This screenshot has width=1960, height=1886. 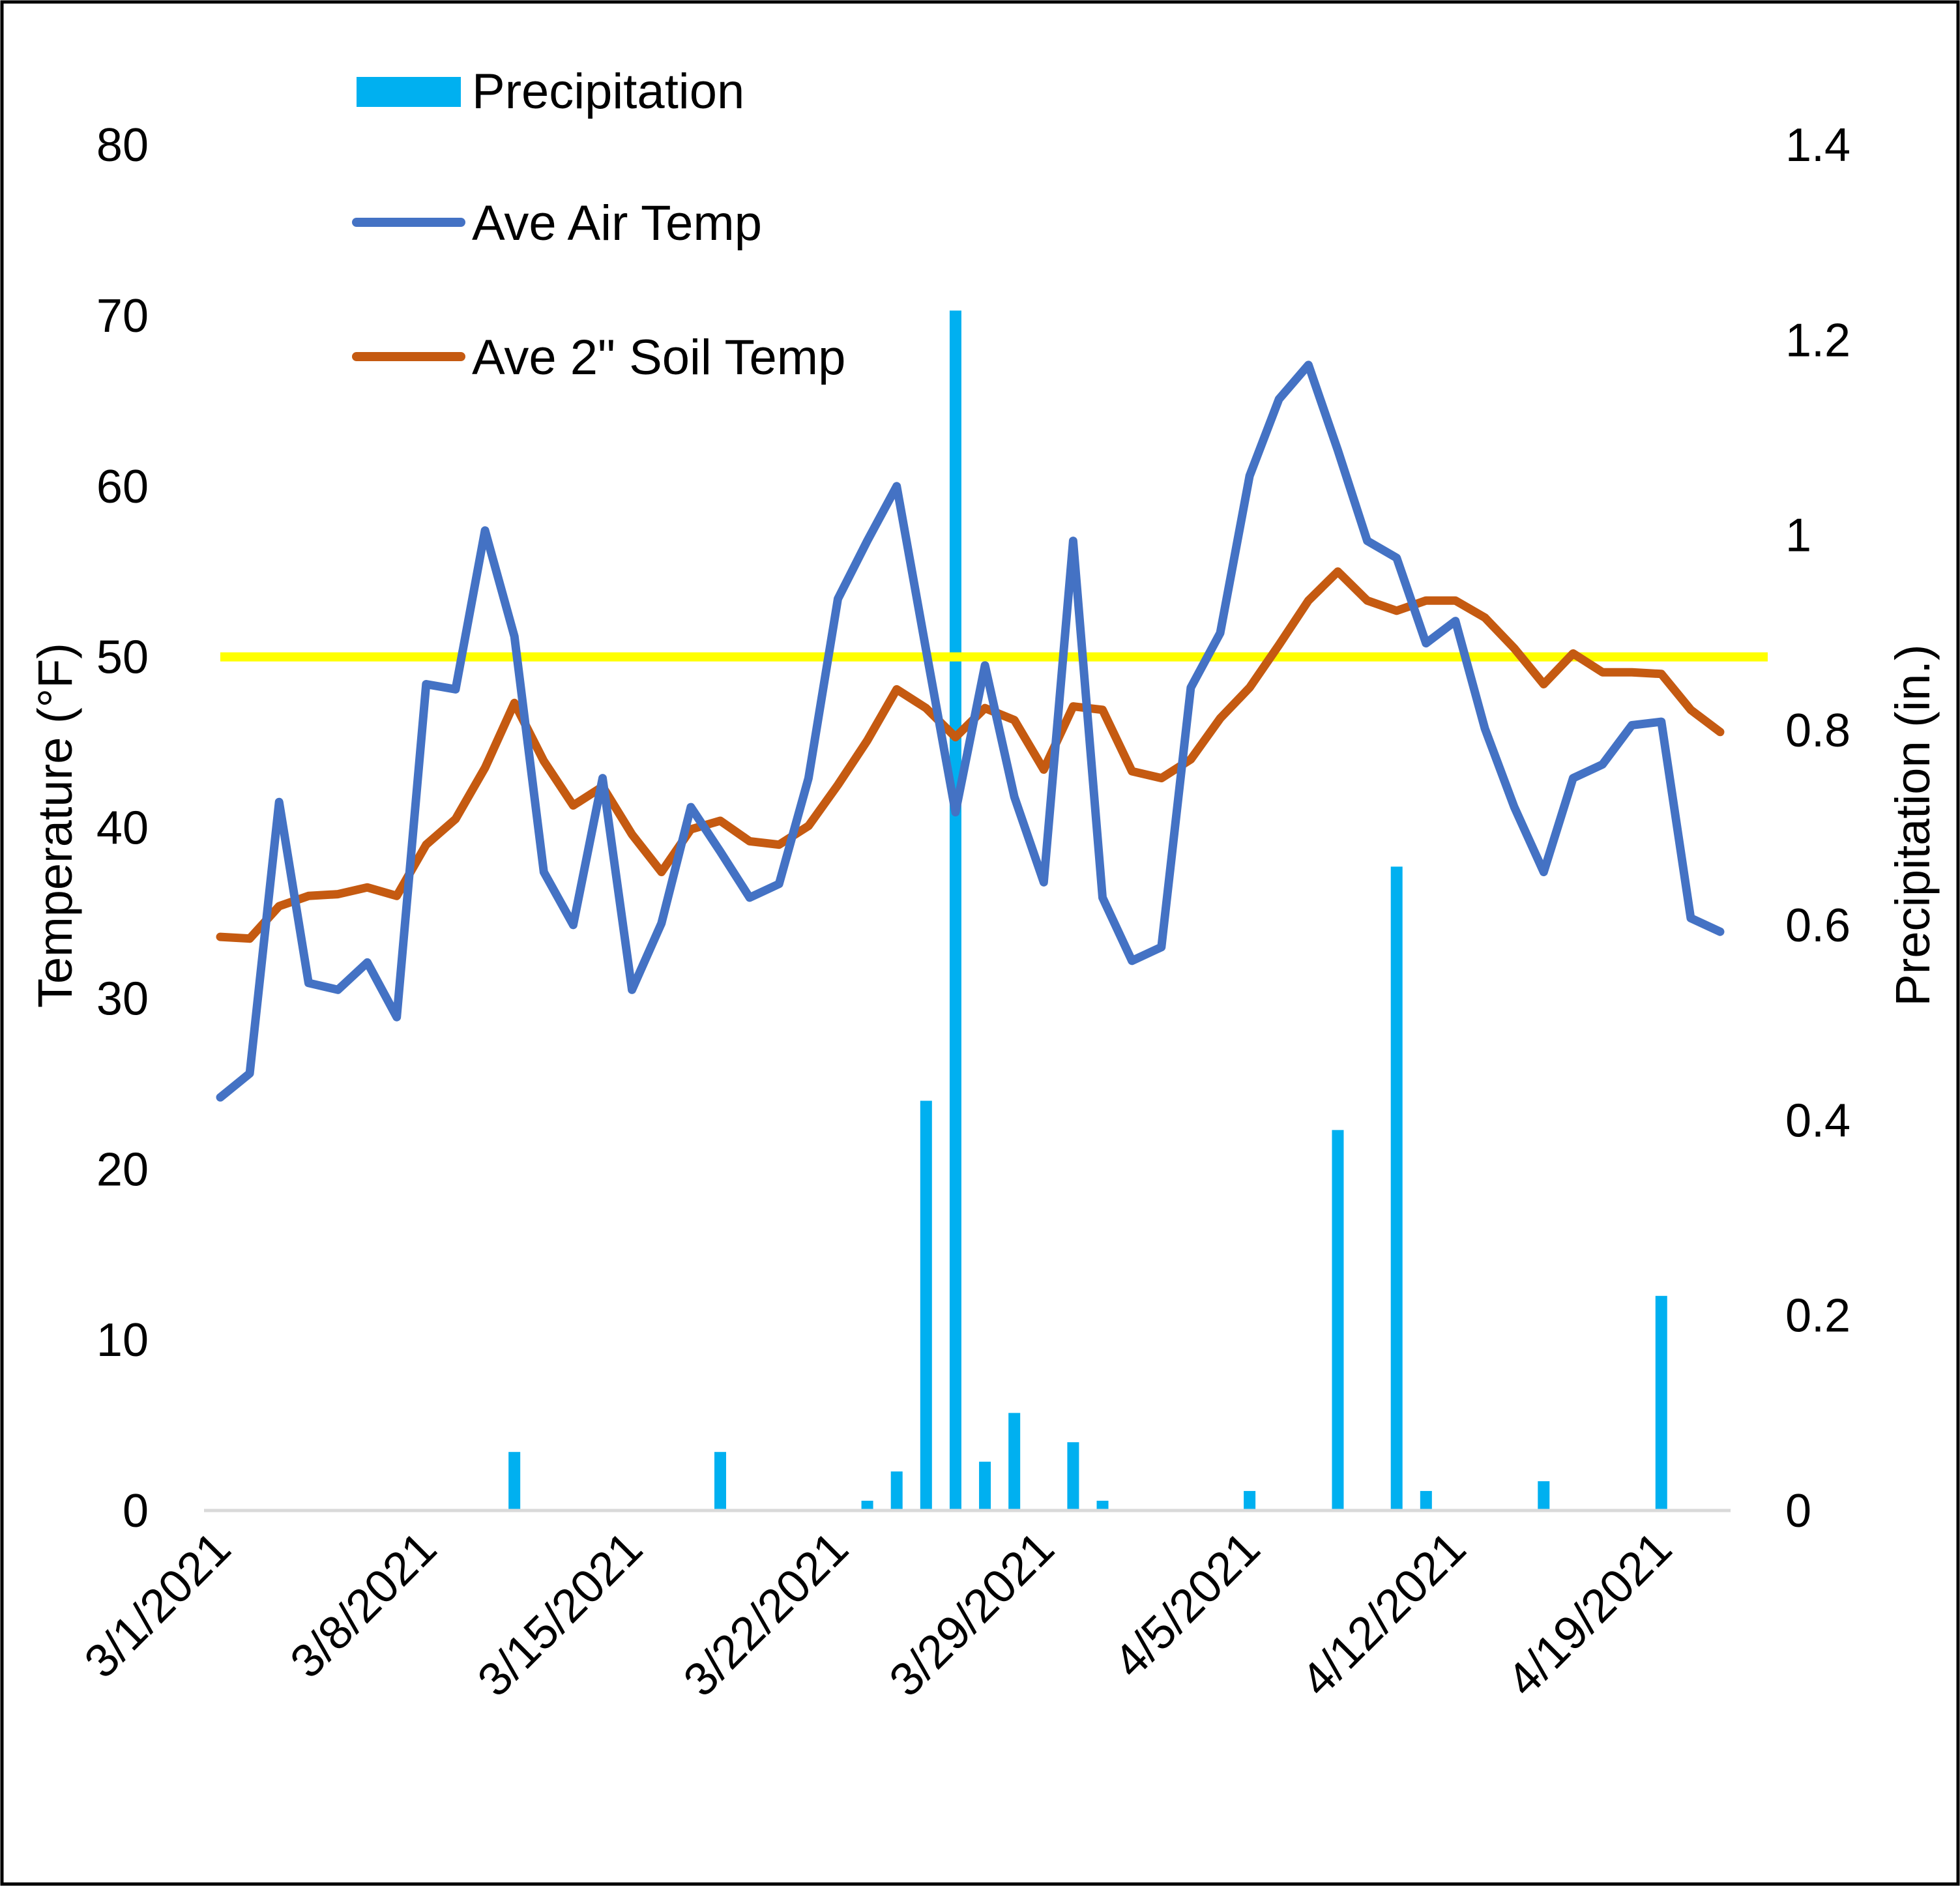 I want to click on legend-precipitation-swatch, so click(x=409, y=92).